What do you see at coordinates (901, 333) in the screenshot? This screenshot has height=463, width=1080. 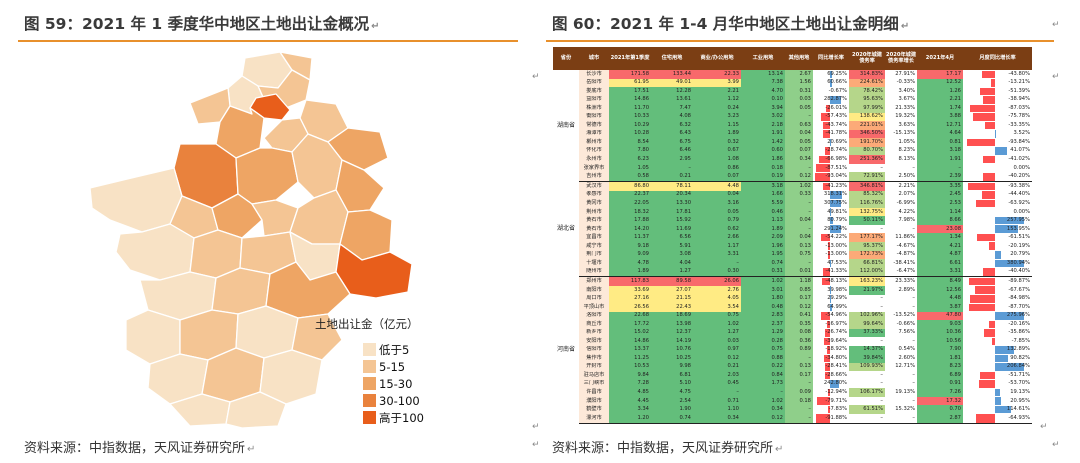 I see `table-cell: 7.56%` at bounding box center [901, 333].